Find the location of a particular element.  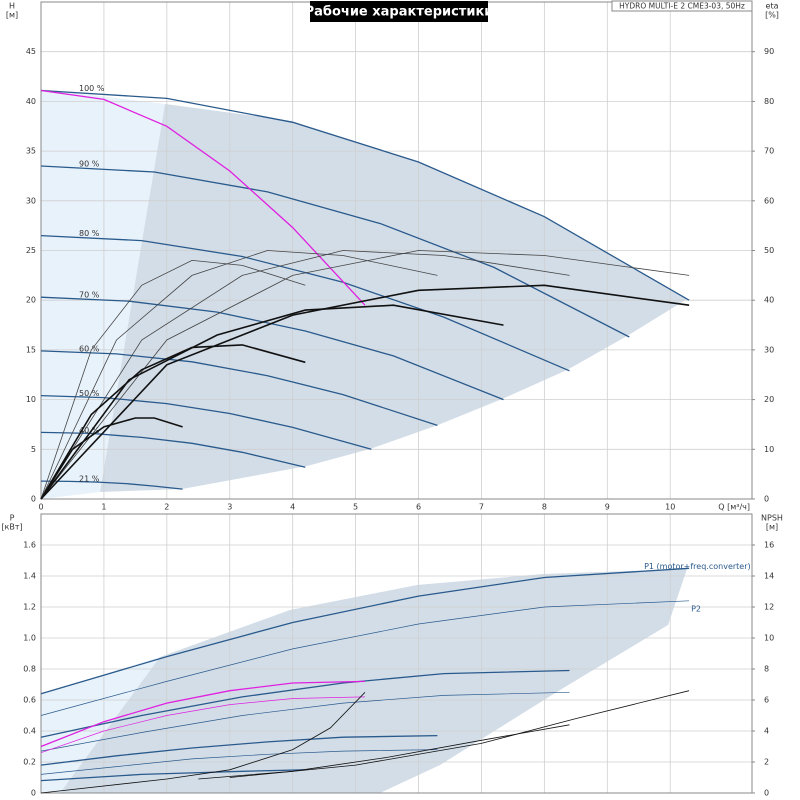

y2-tick-label: 20 is located at coordinates (769, 399).